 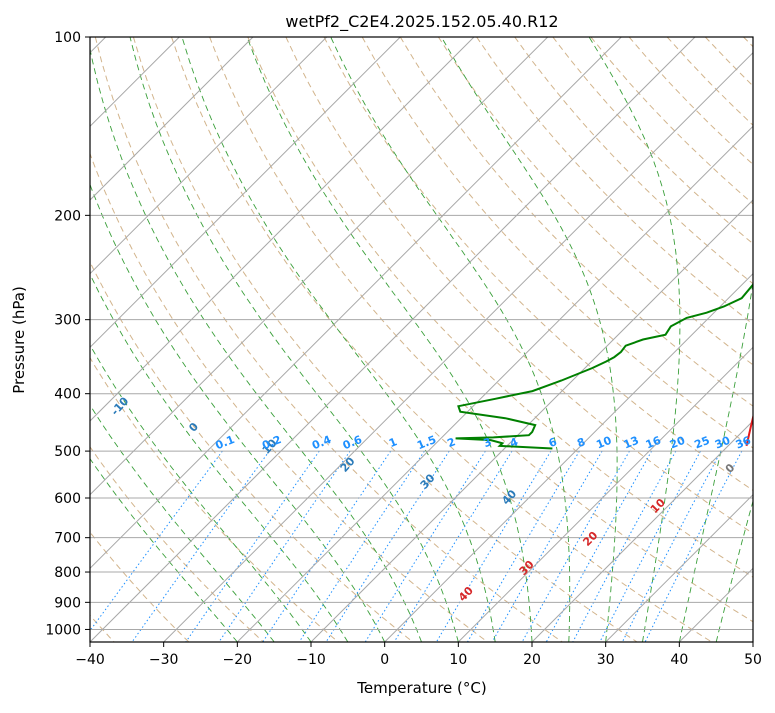 I want to click on moist-adiabat-label: 0, so click(x=730, y=468).